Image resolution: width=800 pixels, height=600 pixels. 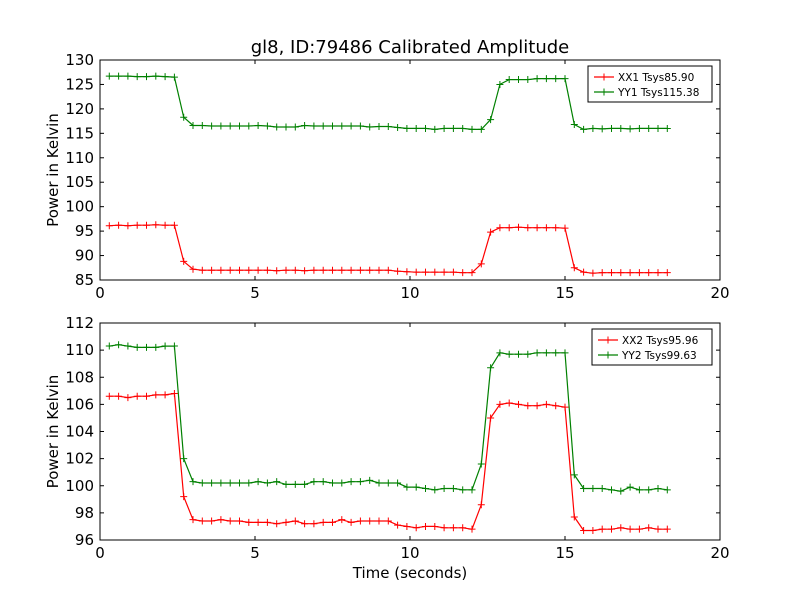 What do you see at coordinates (79, 158) in the screenshot?
I see `y-tick-label: 110` at bounding box center [79, 158].